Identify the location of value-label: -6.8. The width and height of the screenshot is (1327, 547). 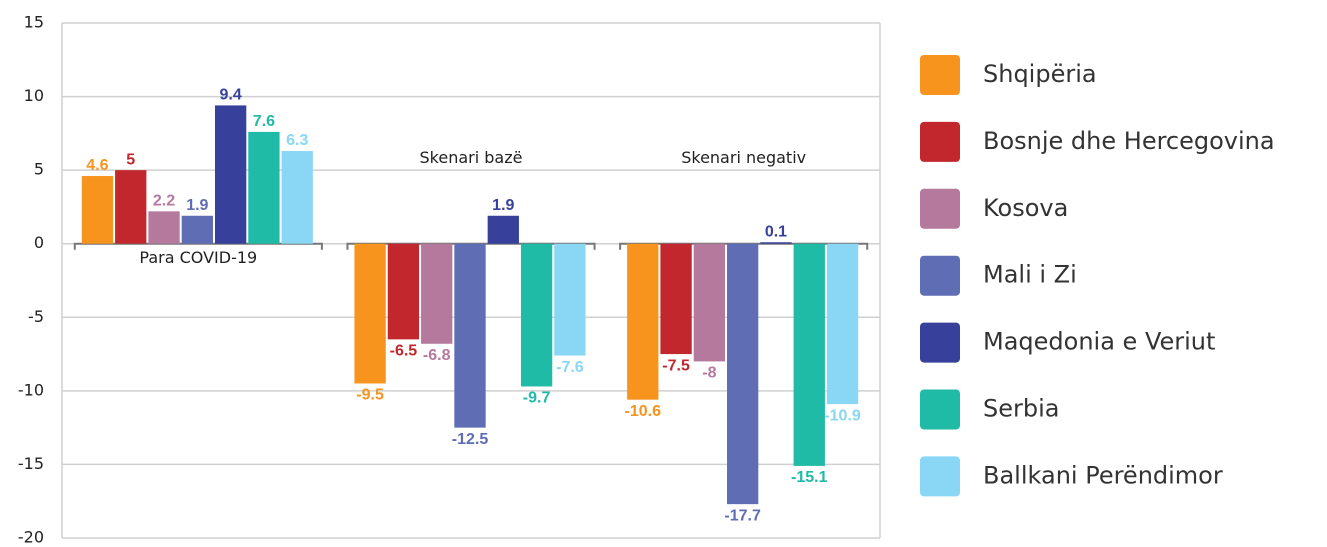
(437, 355).